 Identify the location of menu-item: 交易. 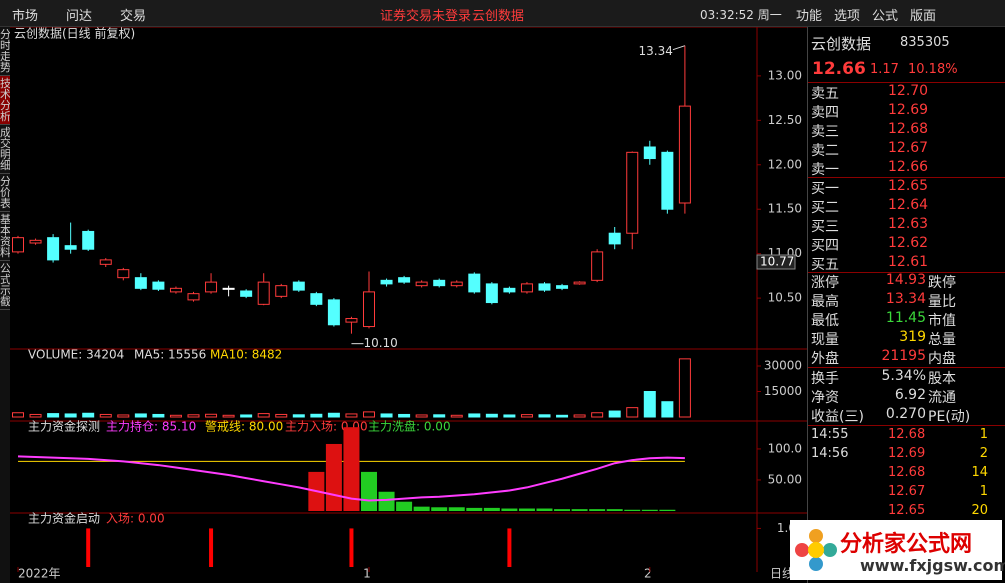
(133, 16).